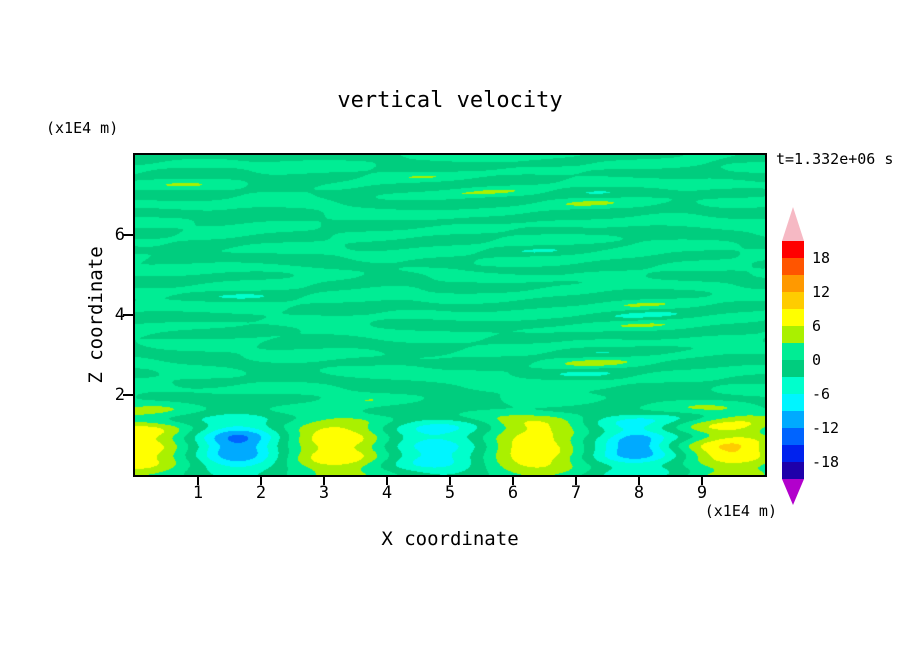  I want to click on y-axis-unit-label: (x1E4 m), so click(82, 128).